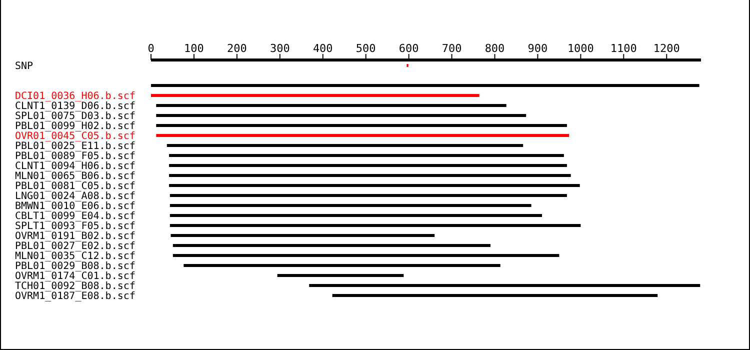 The width and height of the screenshot is (750, 350). What do you see at coordinates (75, 96) in the screenshot?
I see `y-tick-label: DCI01_0036_H06.b.scf` at bounding box center [75, 96].